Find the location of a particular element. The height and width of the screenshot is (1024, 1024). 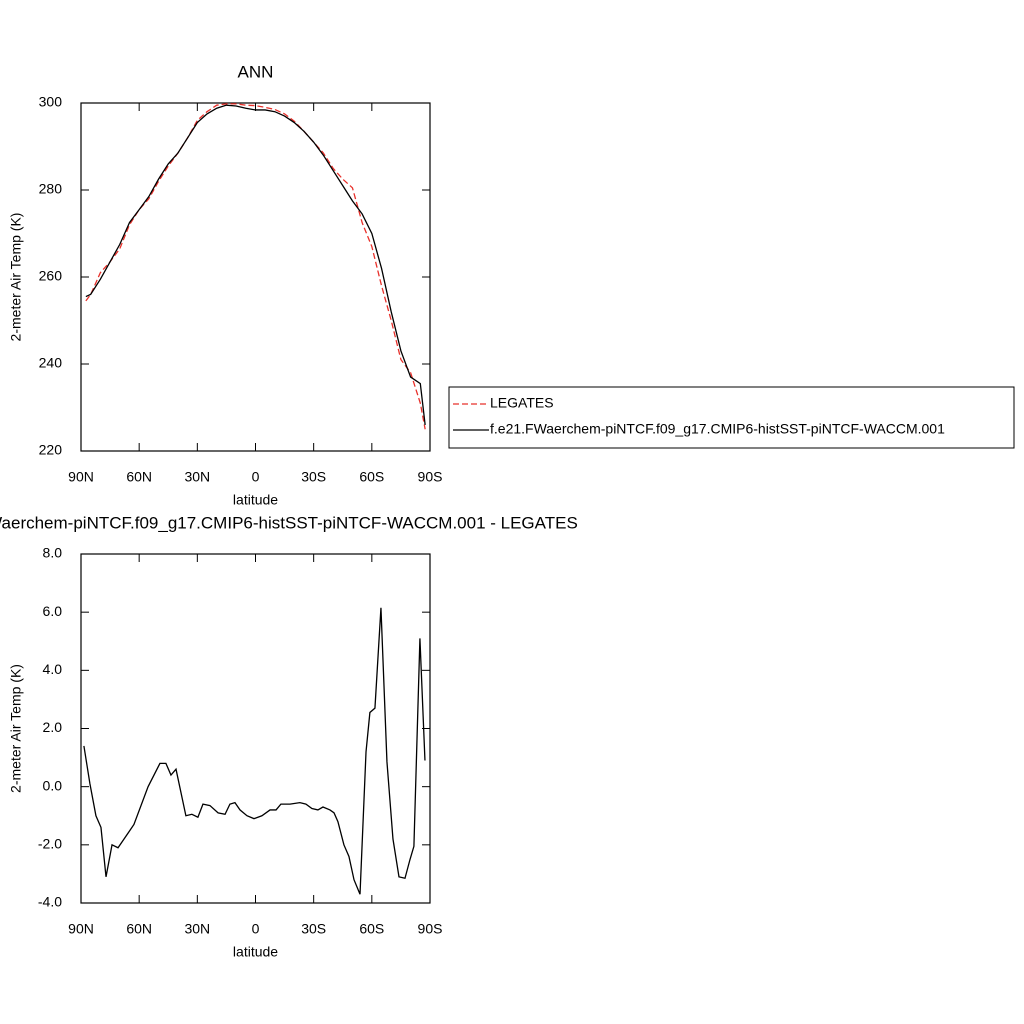

y-tick-label: 8.0 is located at coordinates (53, 553).